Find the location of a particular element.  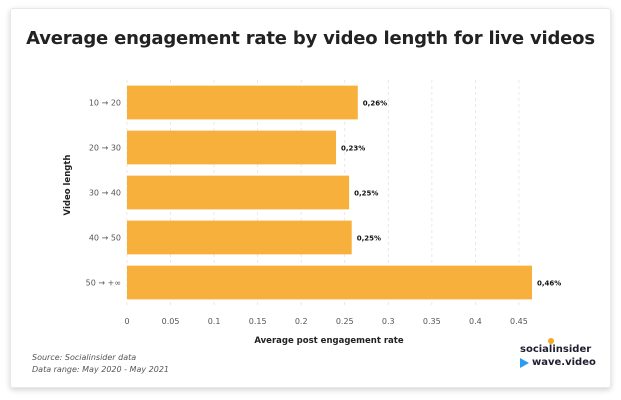

y-axis-title: Video length is located at coordinates (68, 185).